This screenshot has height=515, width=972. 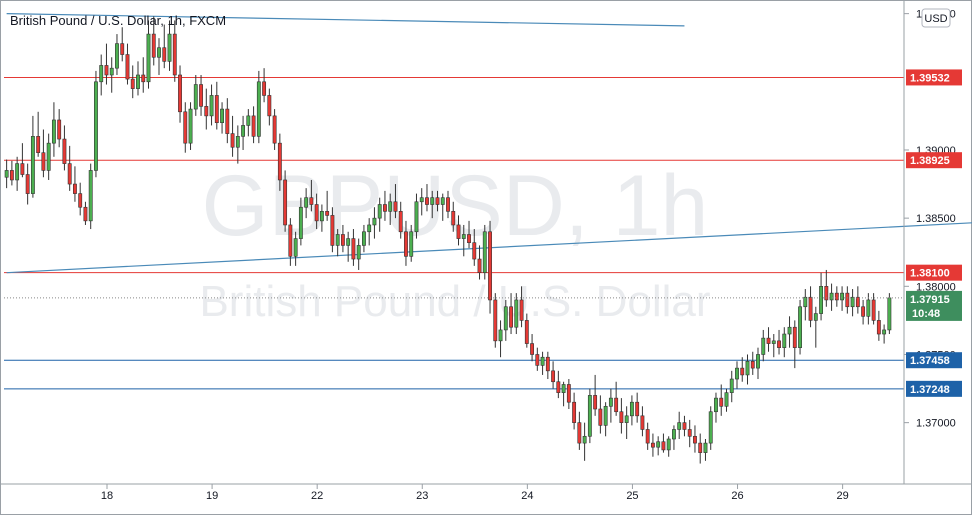 What do you see at coordinates (936, 424) in the screenshot?
I see `price-tick-label: 1.37000` at bounding box center [936, 424].